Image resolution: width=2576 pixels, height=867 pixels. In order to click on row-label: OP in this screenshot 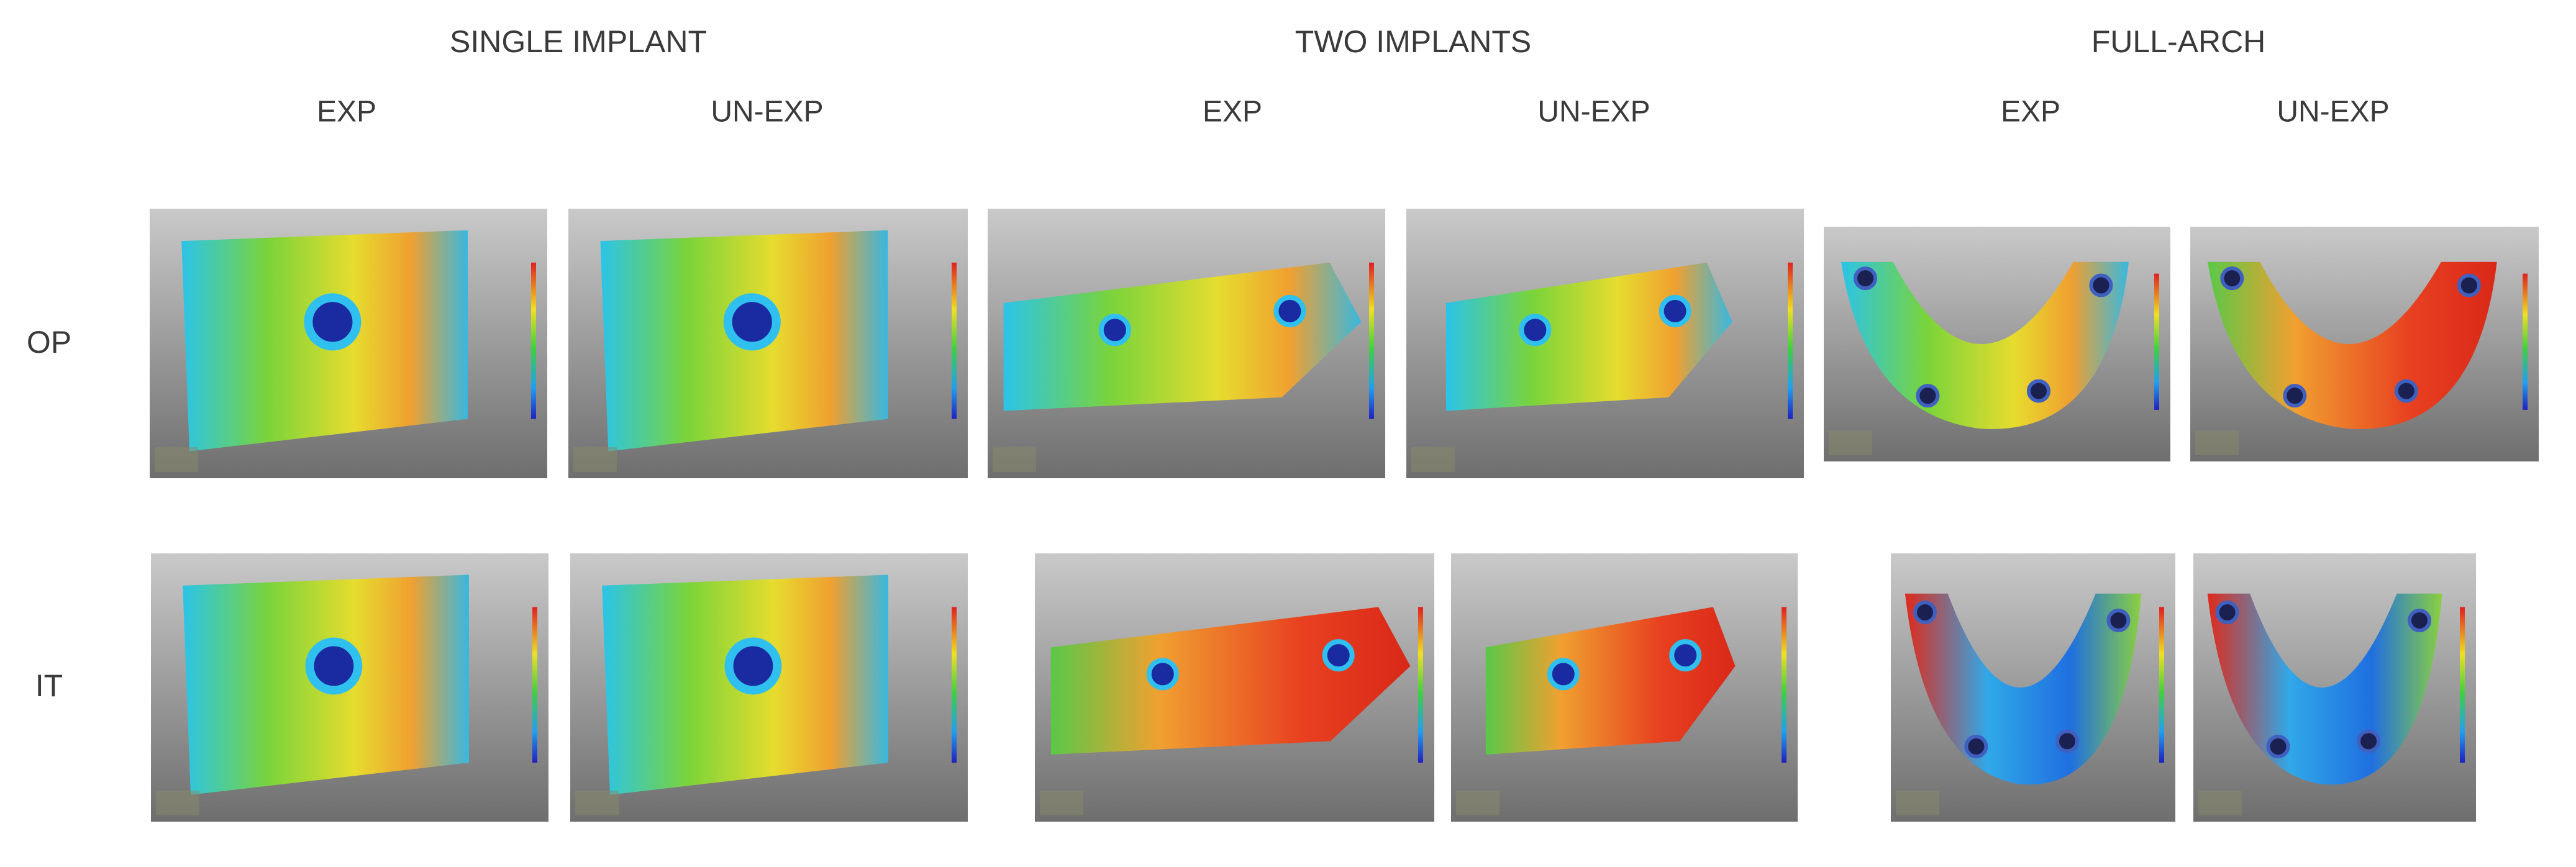, I will do `click(49, 342)`.